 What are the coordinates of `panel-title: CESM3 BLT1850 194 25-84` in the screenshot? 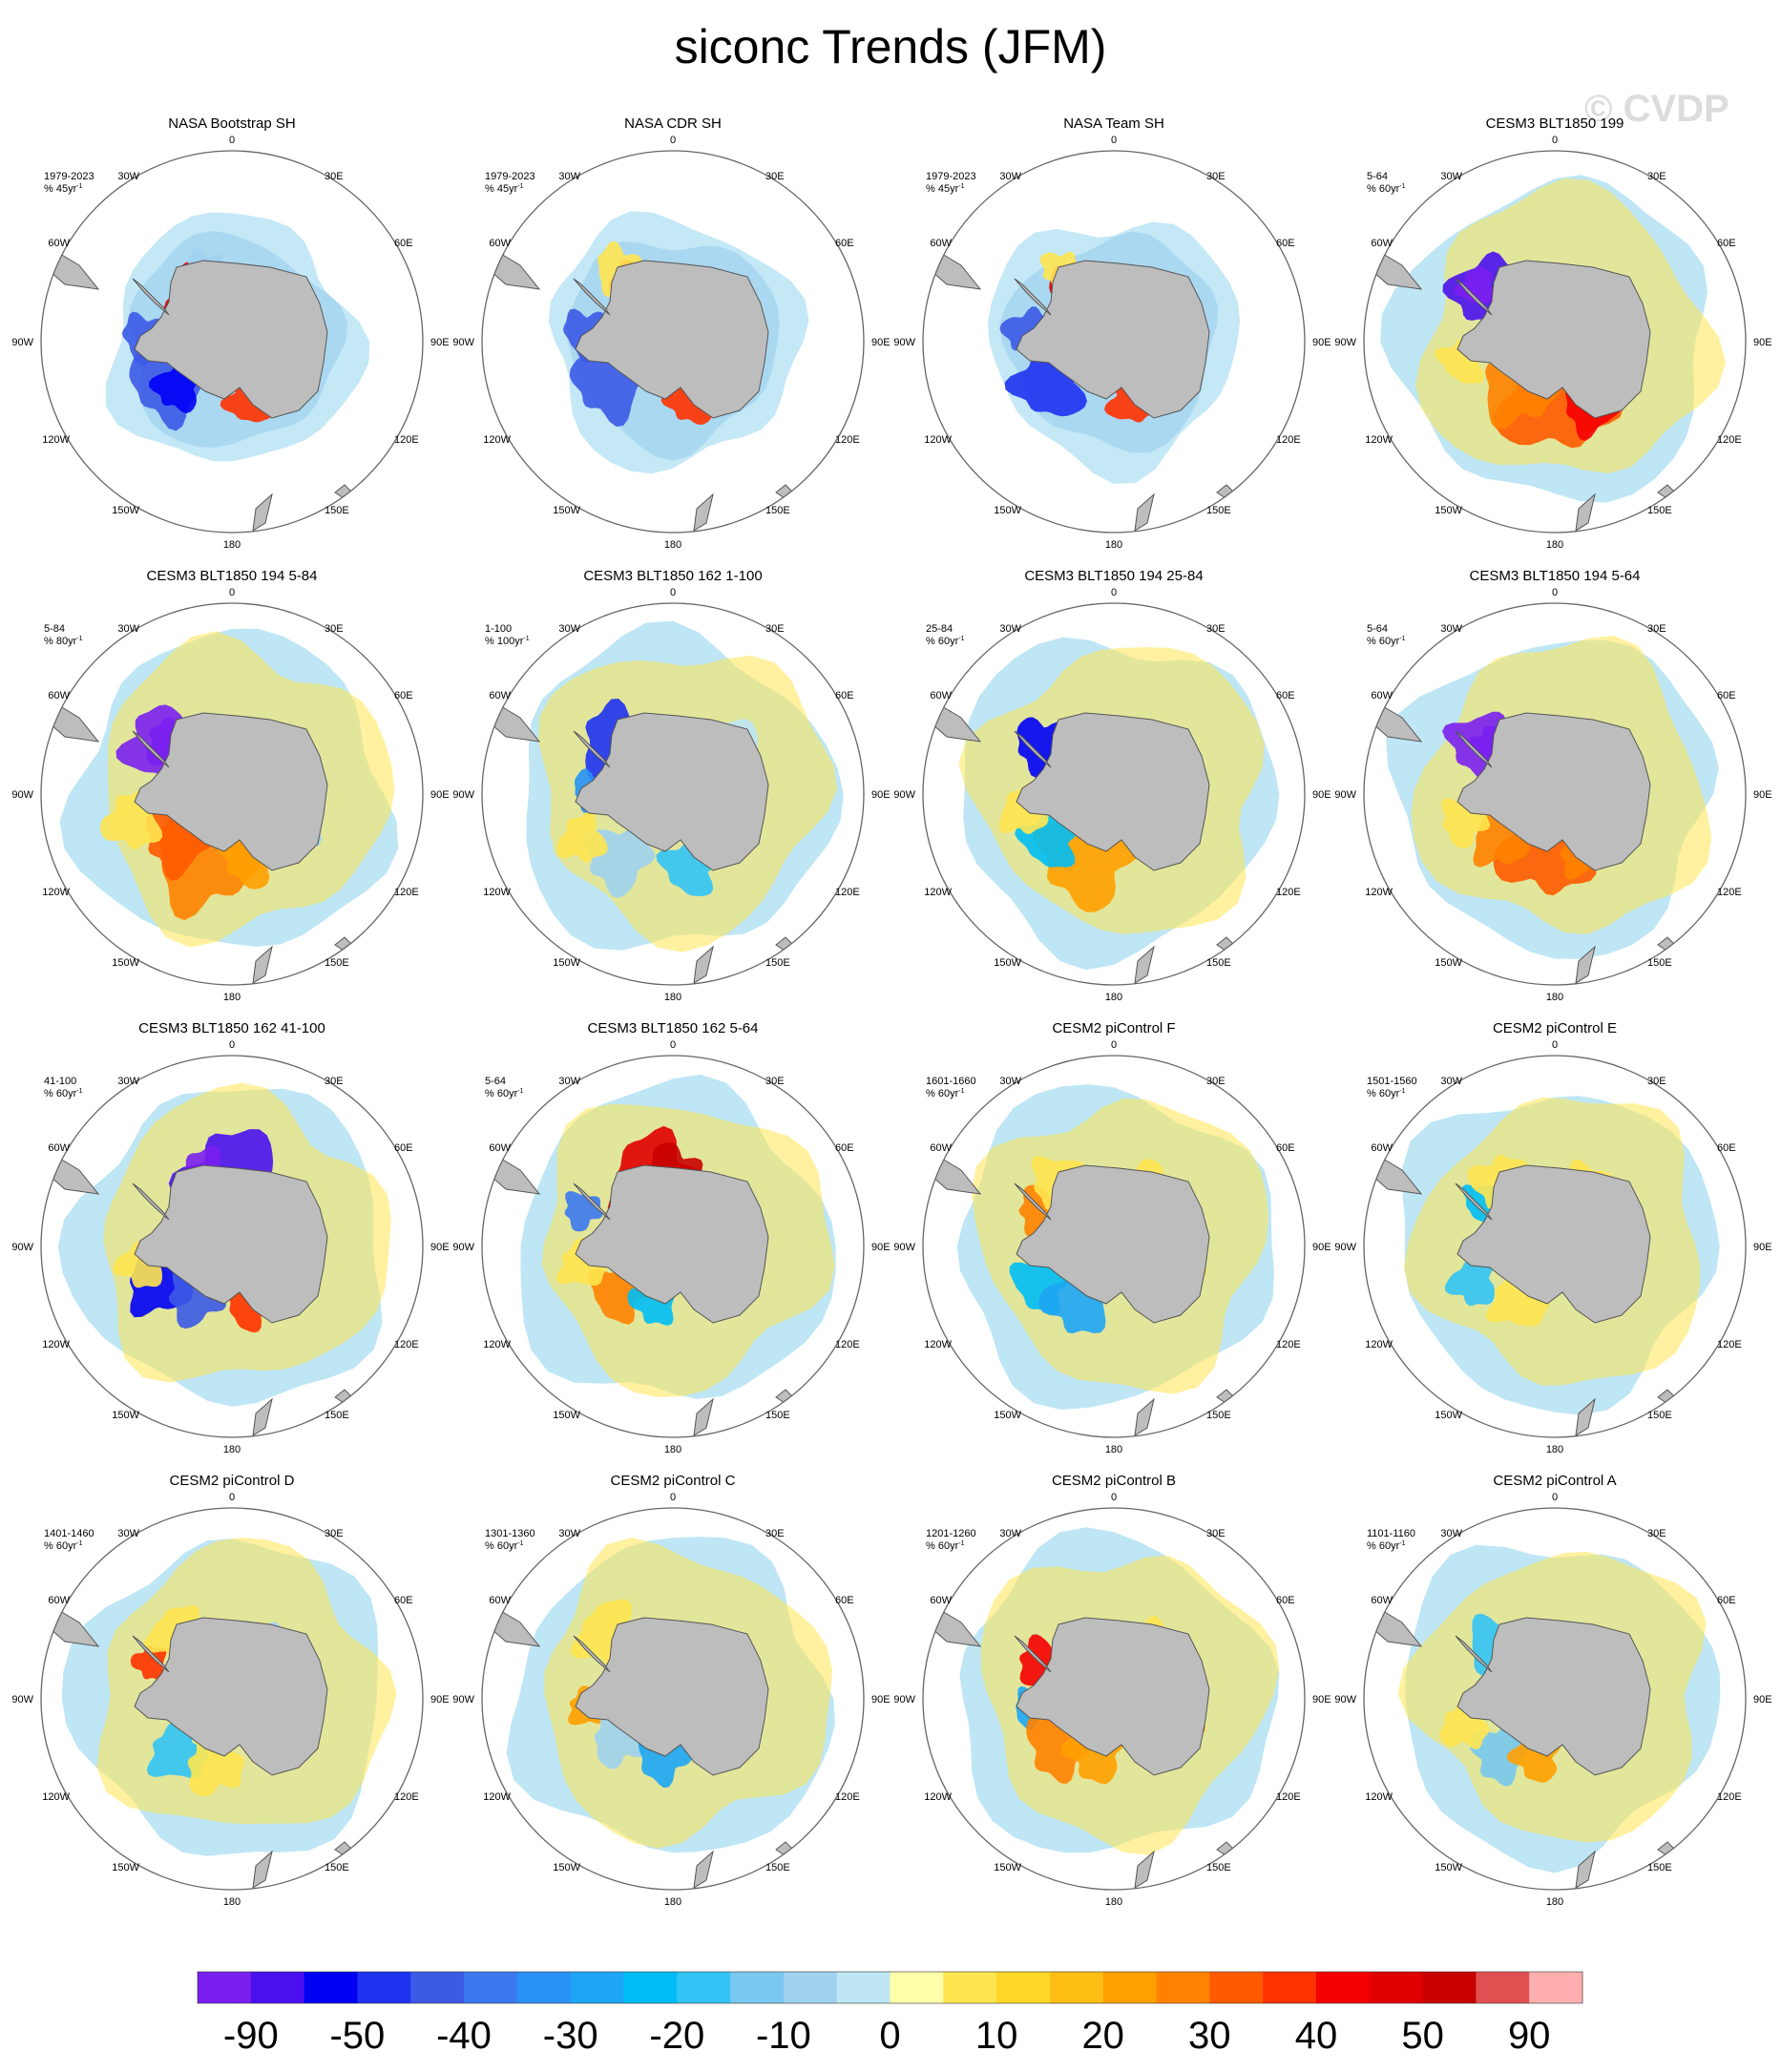 It's located at (1113, 576).